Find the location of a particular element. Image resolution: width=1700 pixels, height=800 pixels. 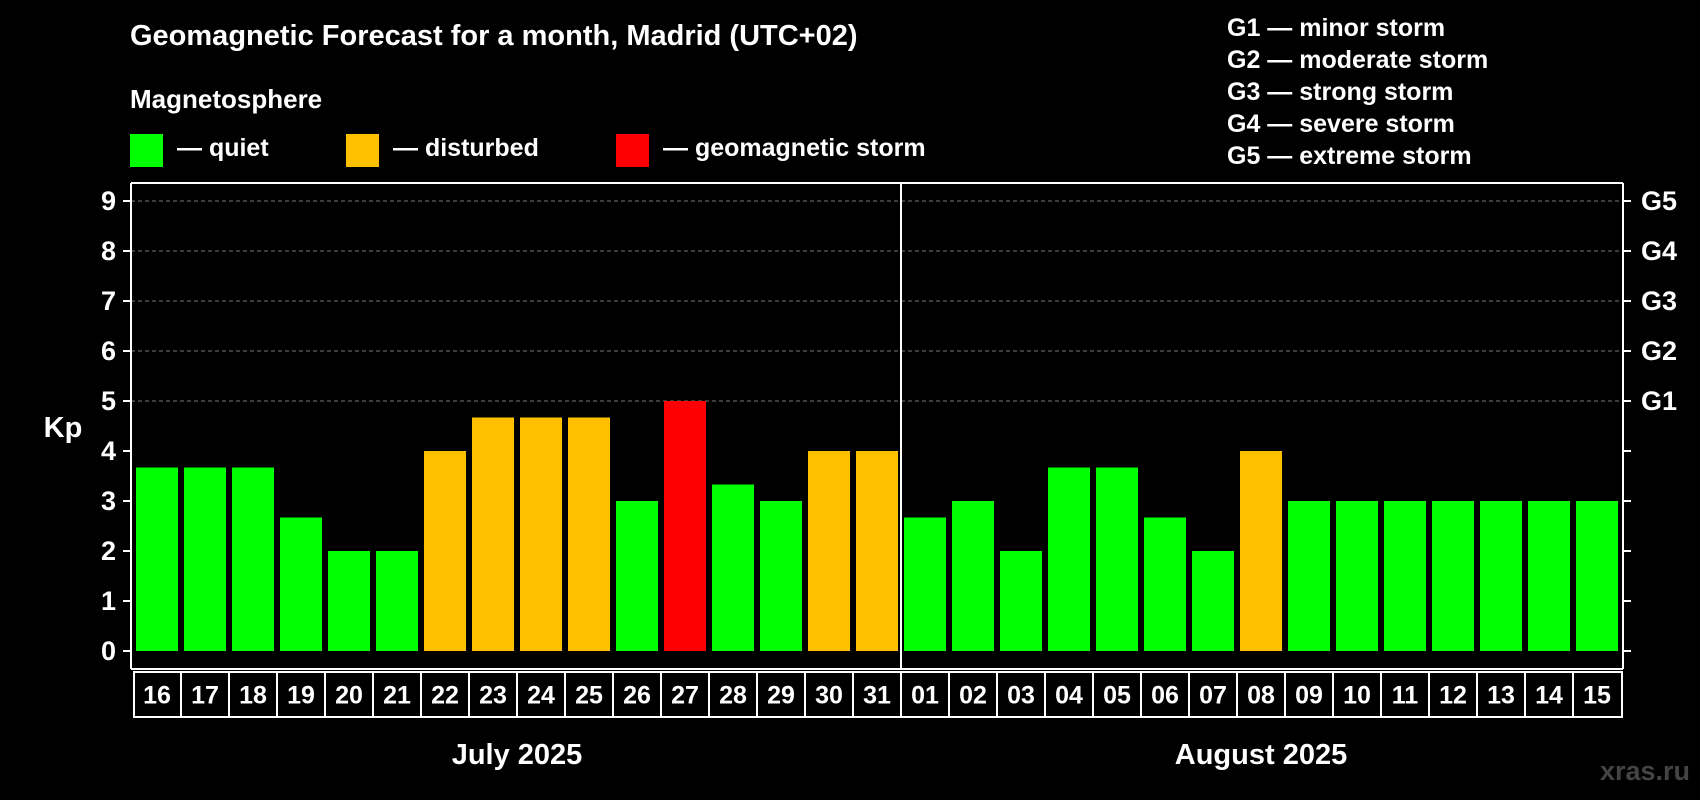

month-label-1: August 2025 is located at coordinates (1261, 755).